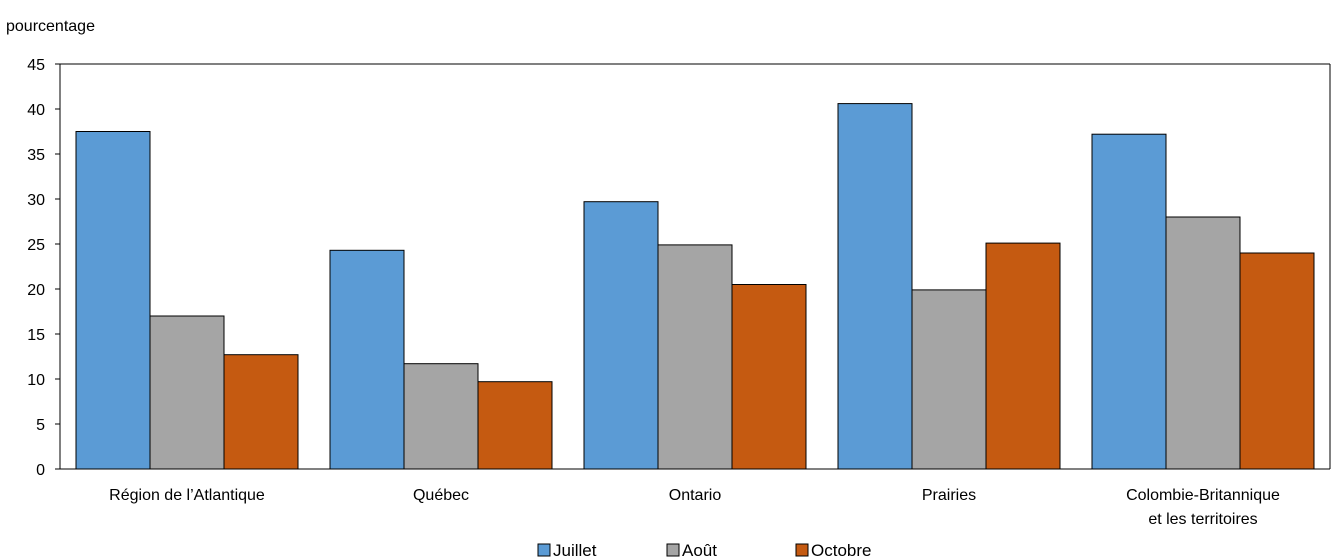  Describe the element at coordinates (40, 425) in the screenshot. I see `y-tick-label: 5` at that location.